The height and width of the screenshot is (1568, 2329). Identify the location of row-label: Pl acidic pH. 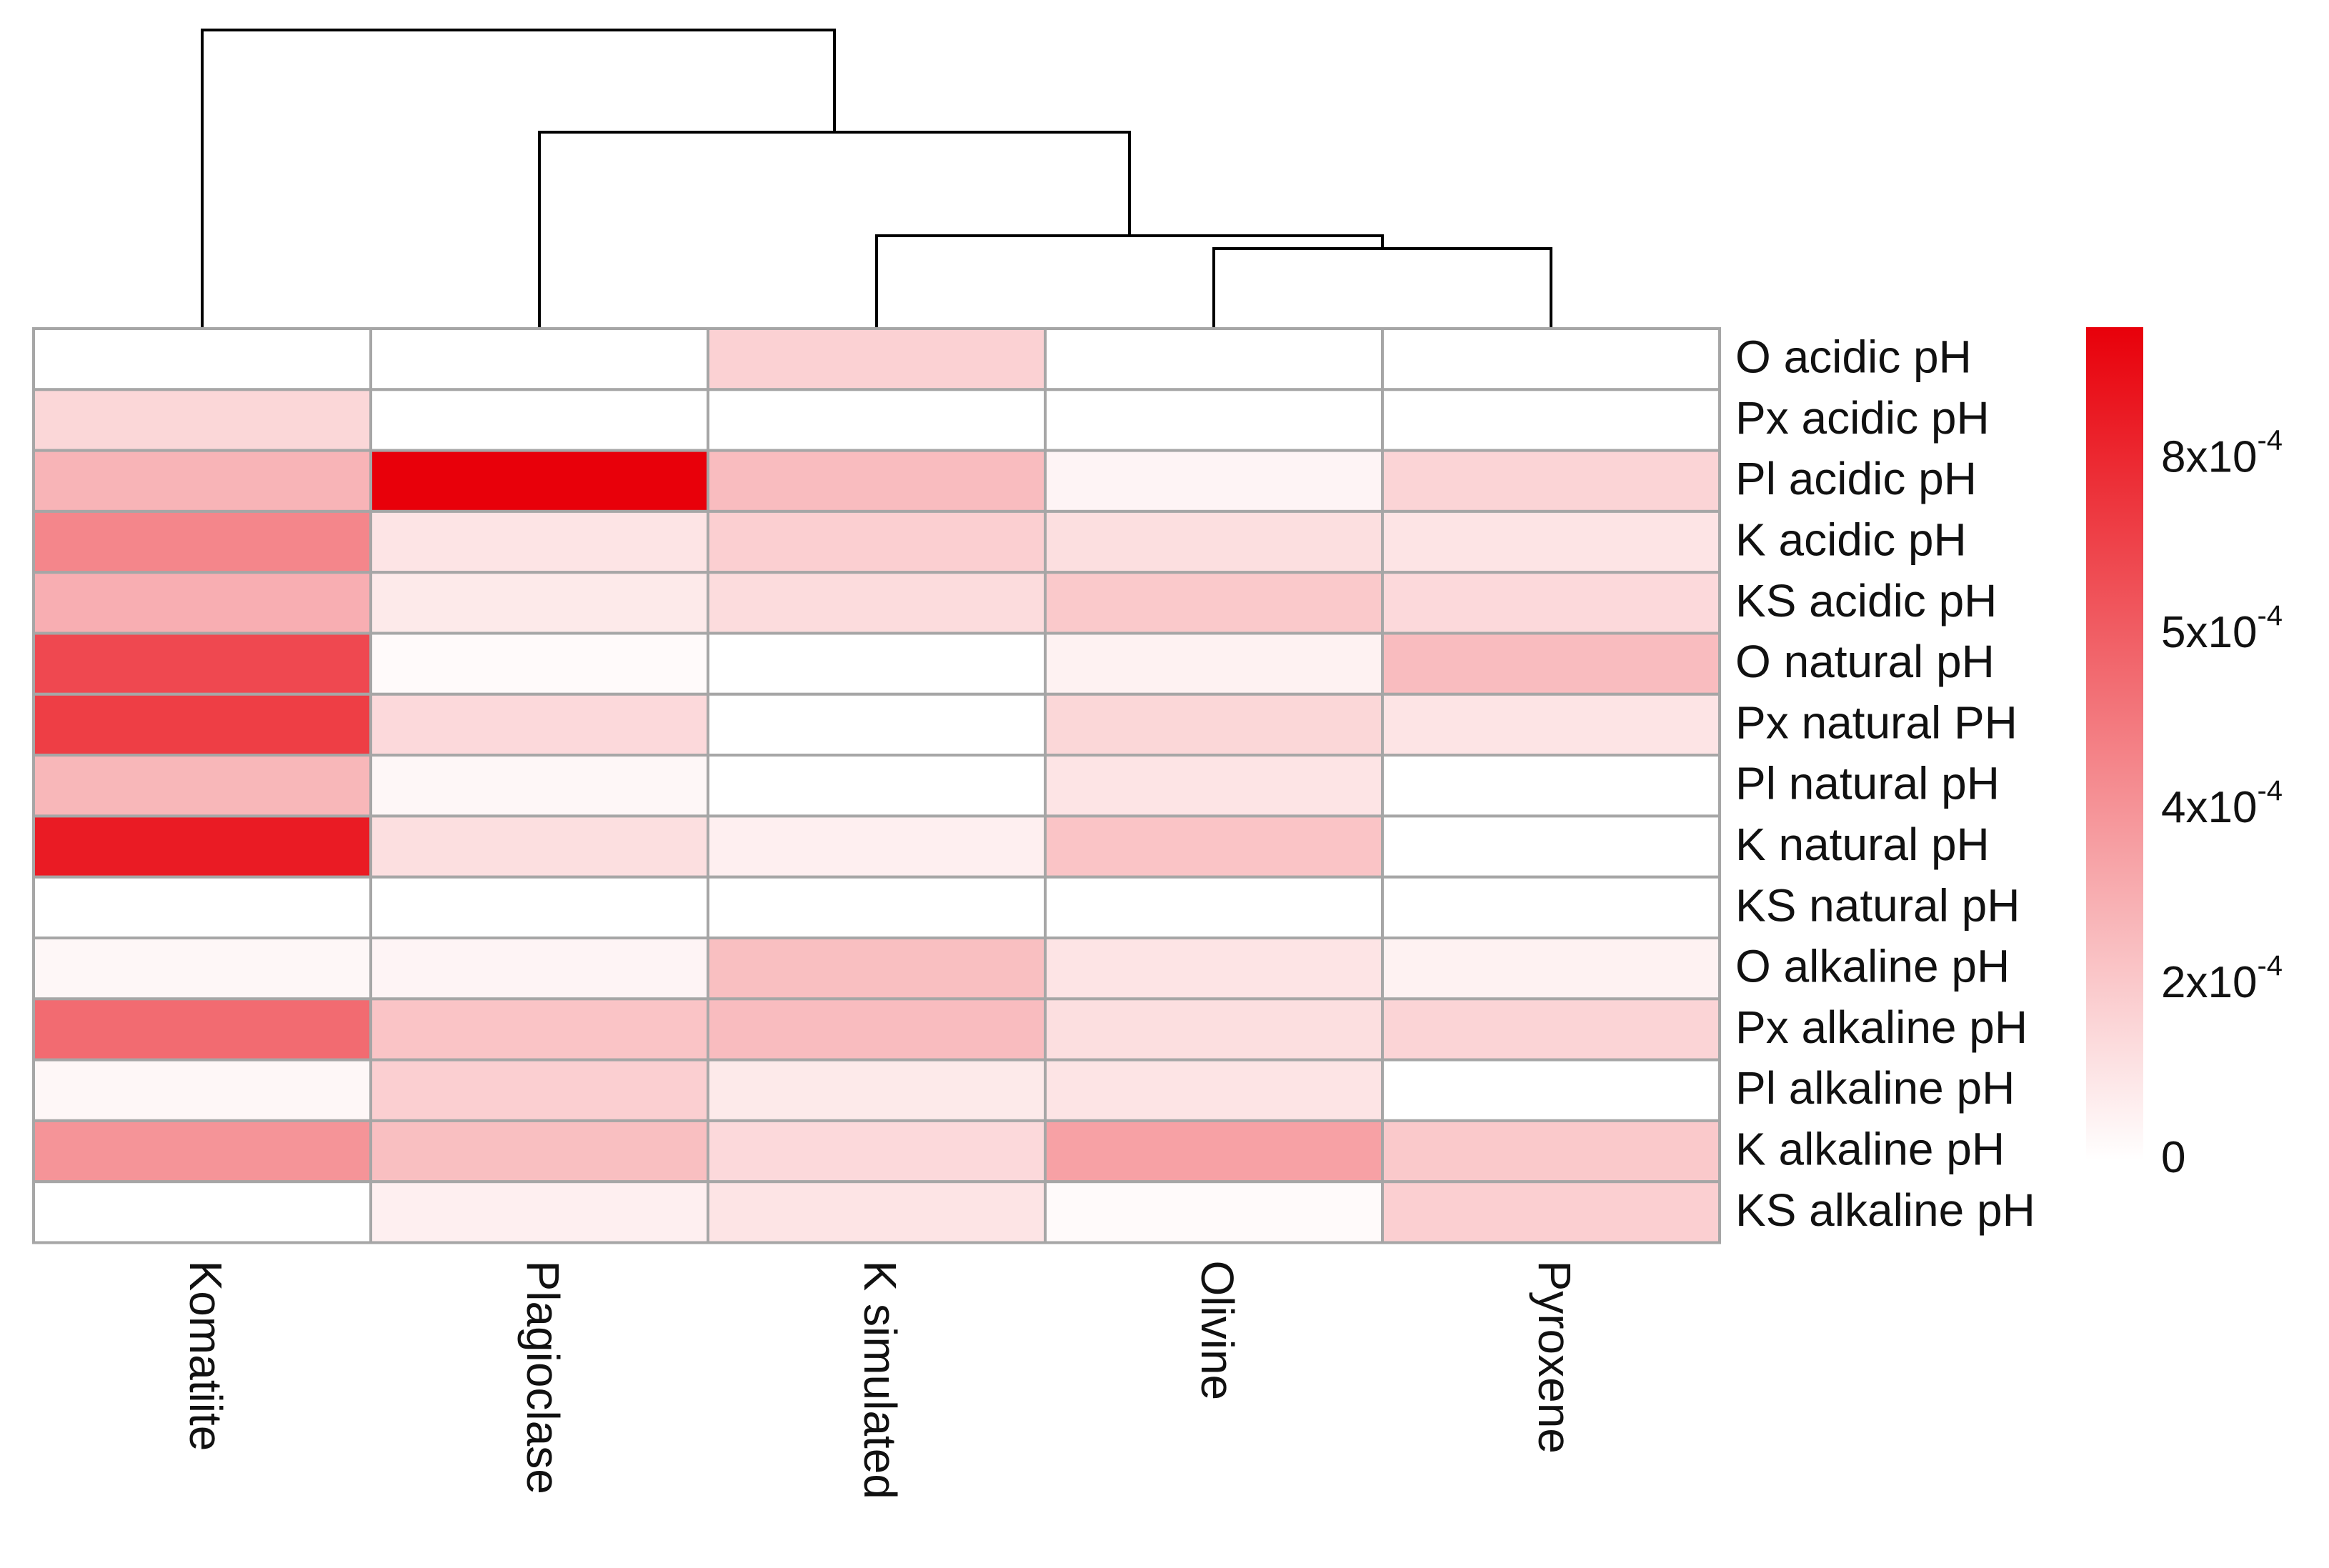
(1856, 479).